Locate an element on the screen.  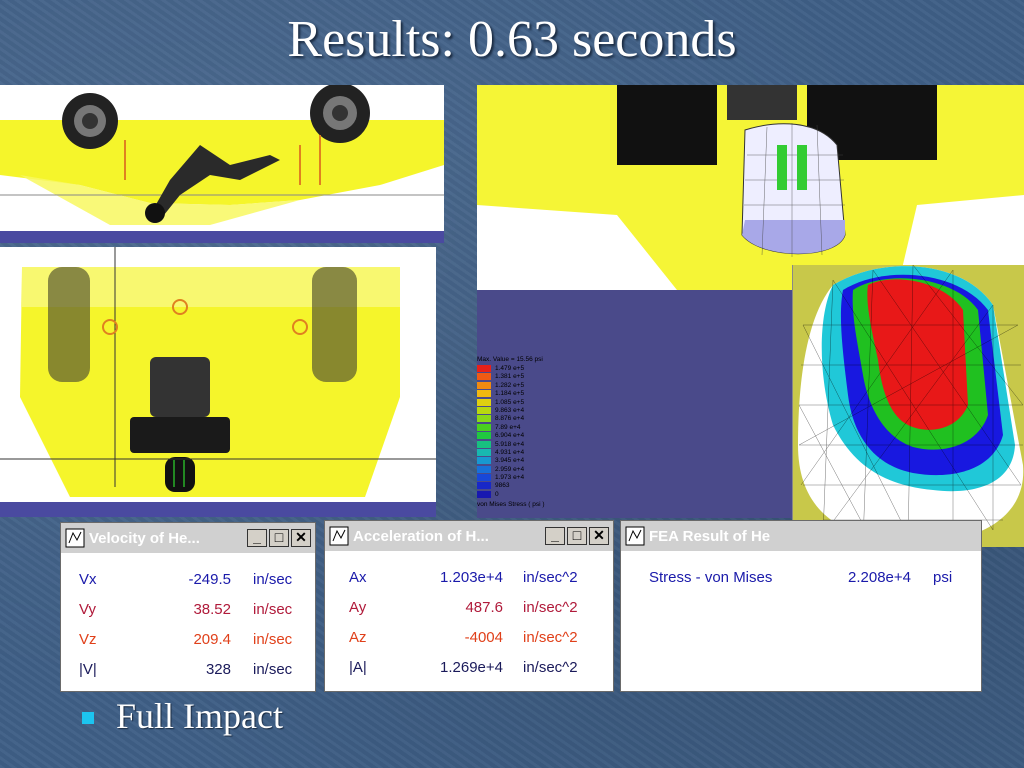
legend-value: 1.479 e+5 is located at coordinates (510, 369).